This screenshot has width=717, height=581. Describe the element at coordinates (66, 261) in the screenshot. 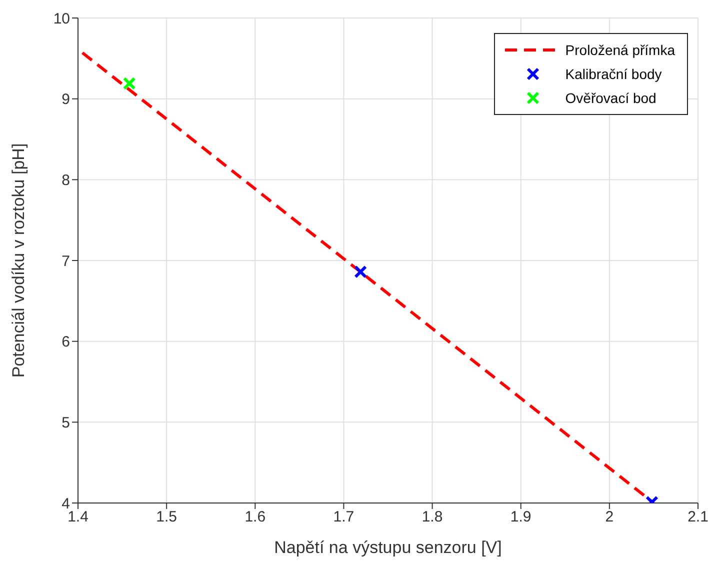

I see `y-tick-label: 7` at that location.